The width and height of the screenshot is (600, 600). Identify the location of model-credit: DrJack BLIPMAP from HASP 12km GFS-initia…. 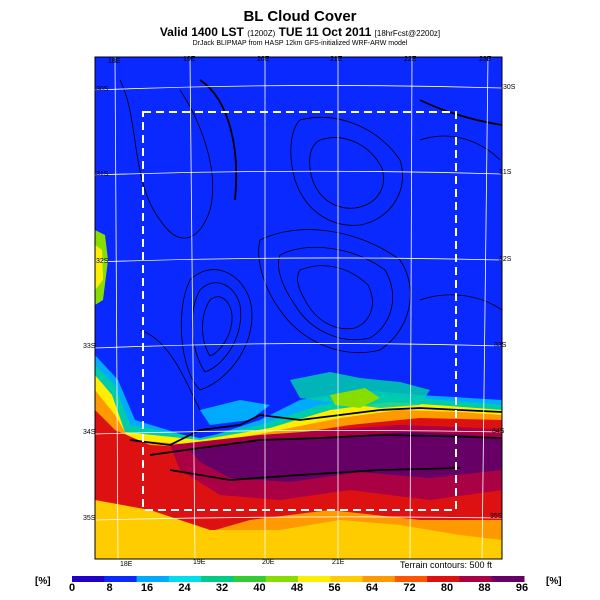
(300, 43).